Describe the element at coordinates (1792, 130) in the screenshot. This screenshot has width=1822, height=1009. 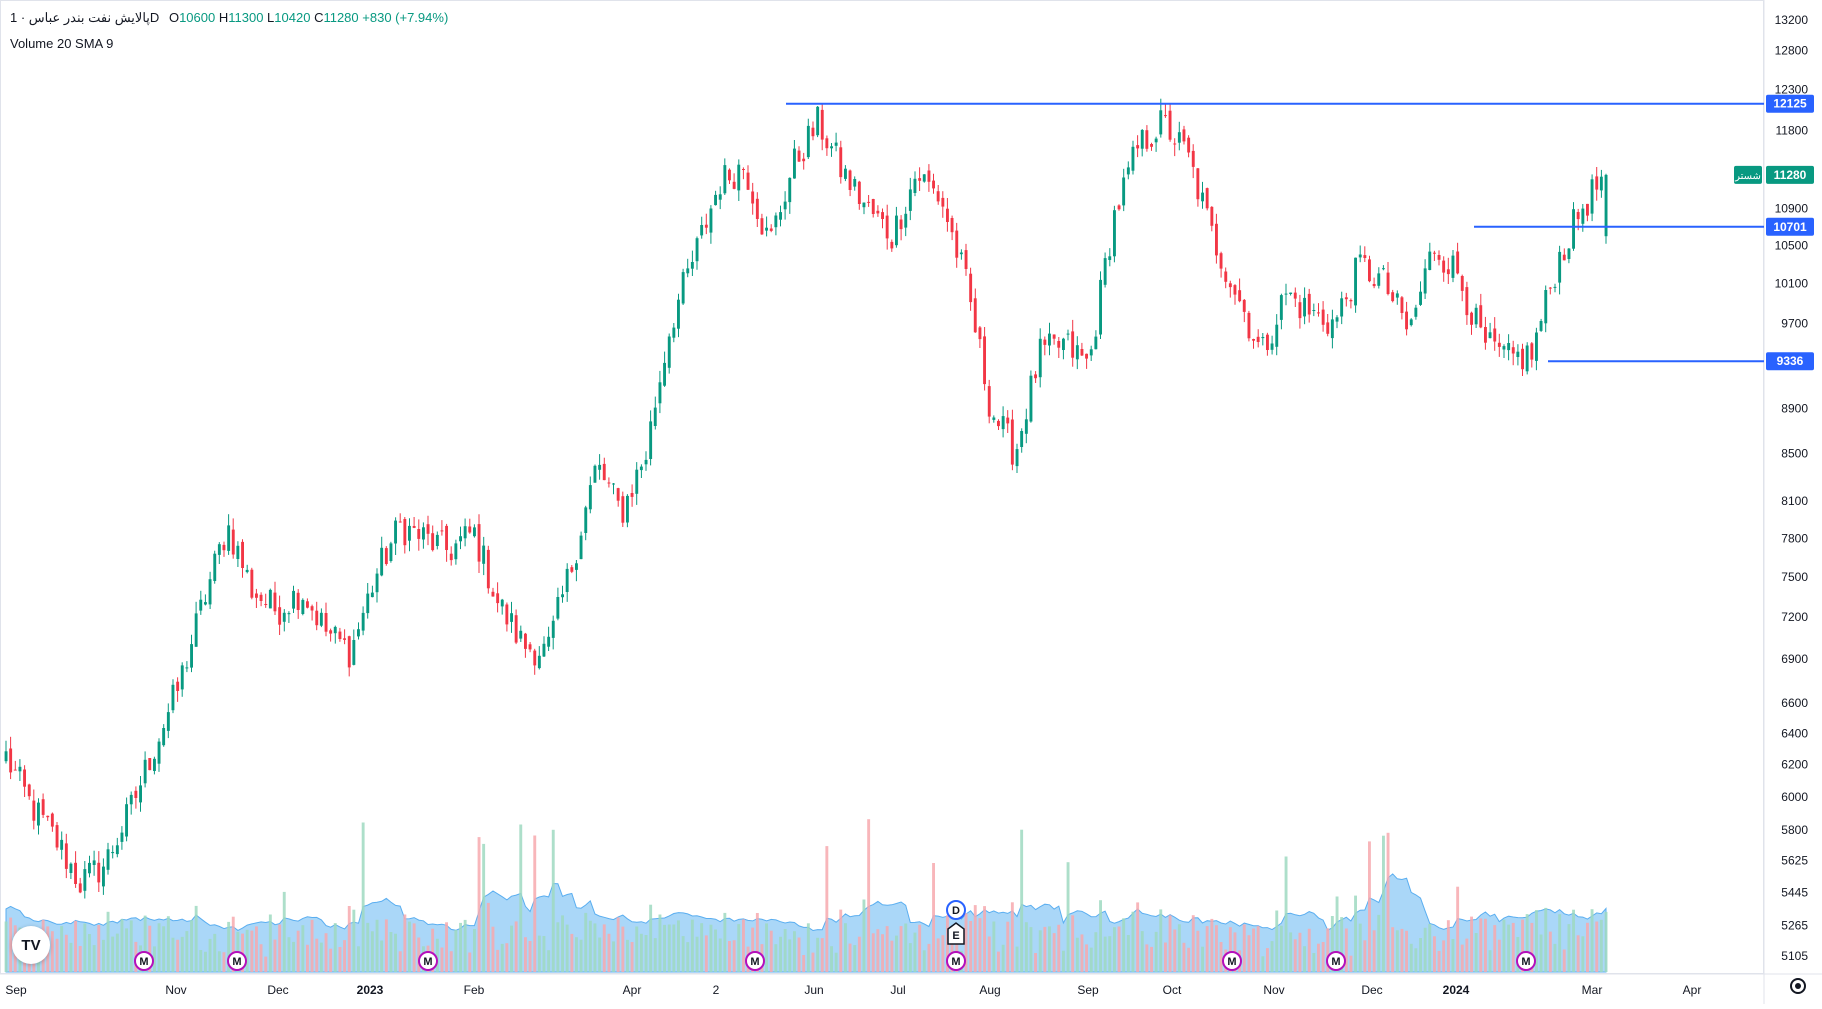
I see `y-tick-label: 11800` at that location.